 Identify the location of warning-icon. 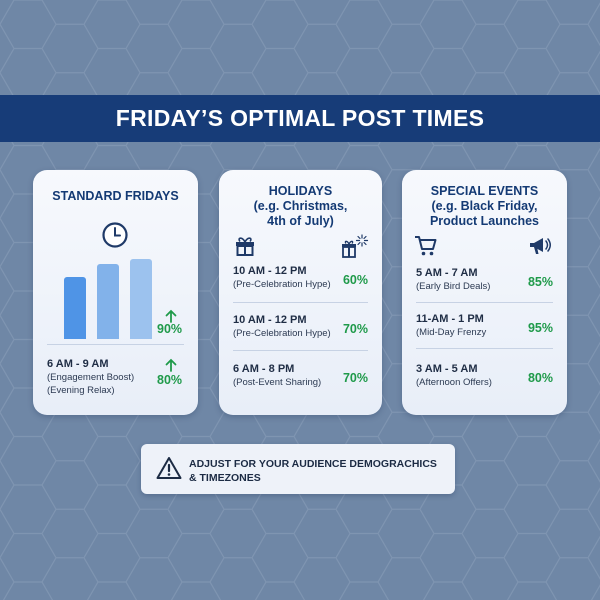
(169, 468).